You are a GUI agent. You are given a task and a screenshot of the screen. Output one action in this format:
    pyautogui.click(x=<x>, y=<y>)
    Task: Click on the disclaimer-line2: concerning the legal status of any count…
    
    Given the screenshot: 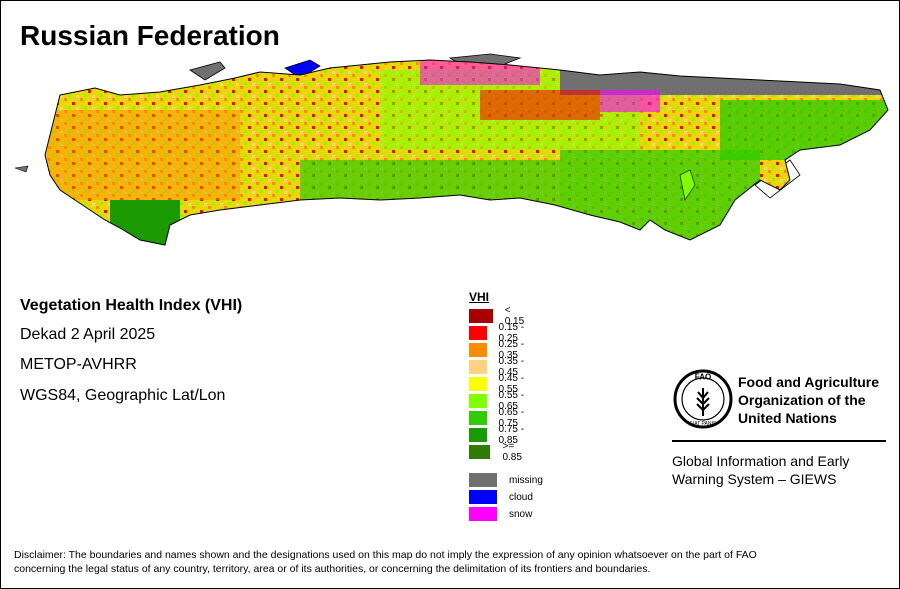 What is the action you would take?
    pyautogui.click(x=332, y=569)
    